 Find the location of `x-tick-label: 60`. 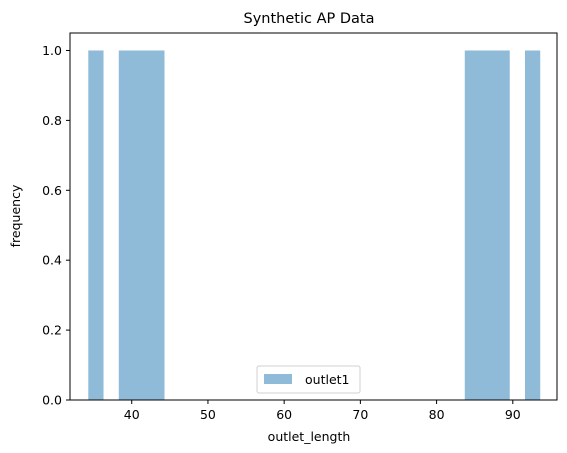

x-tick-label: 60 is located at coordinates (284, 414).